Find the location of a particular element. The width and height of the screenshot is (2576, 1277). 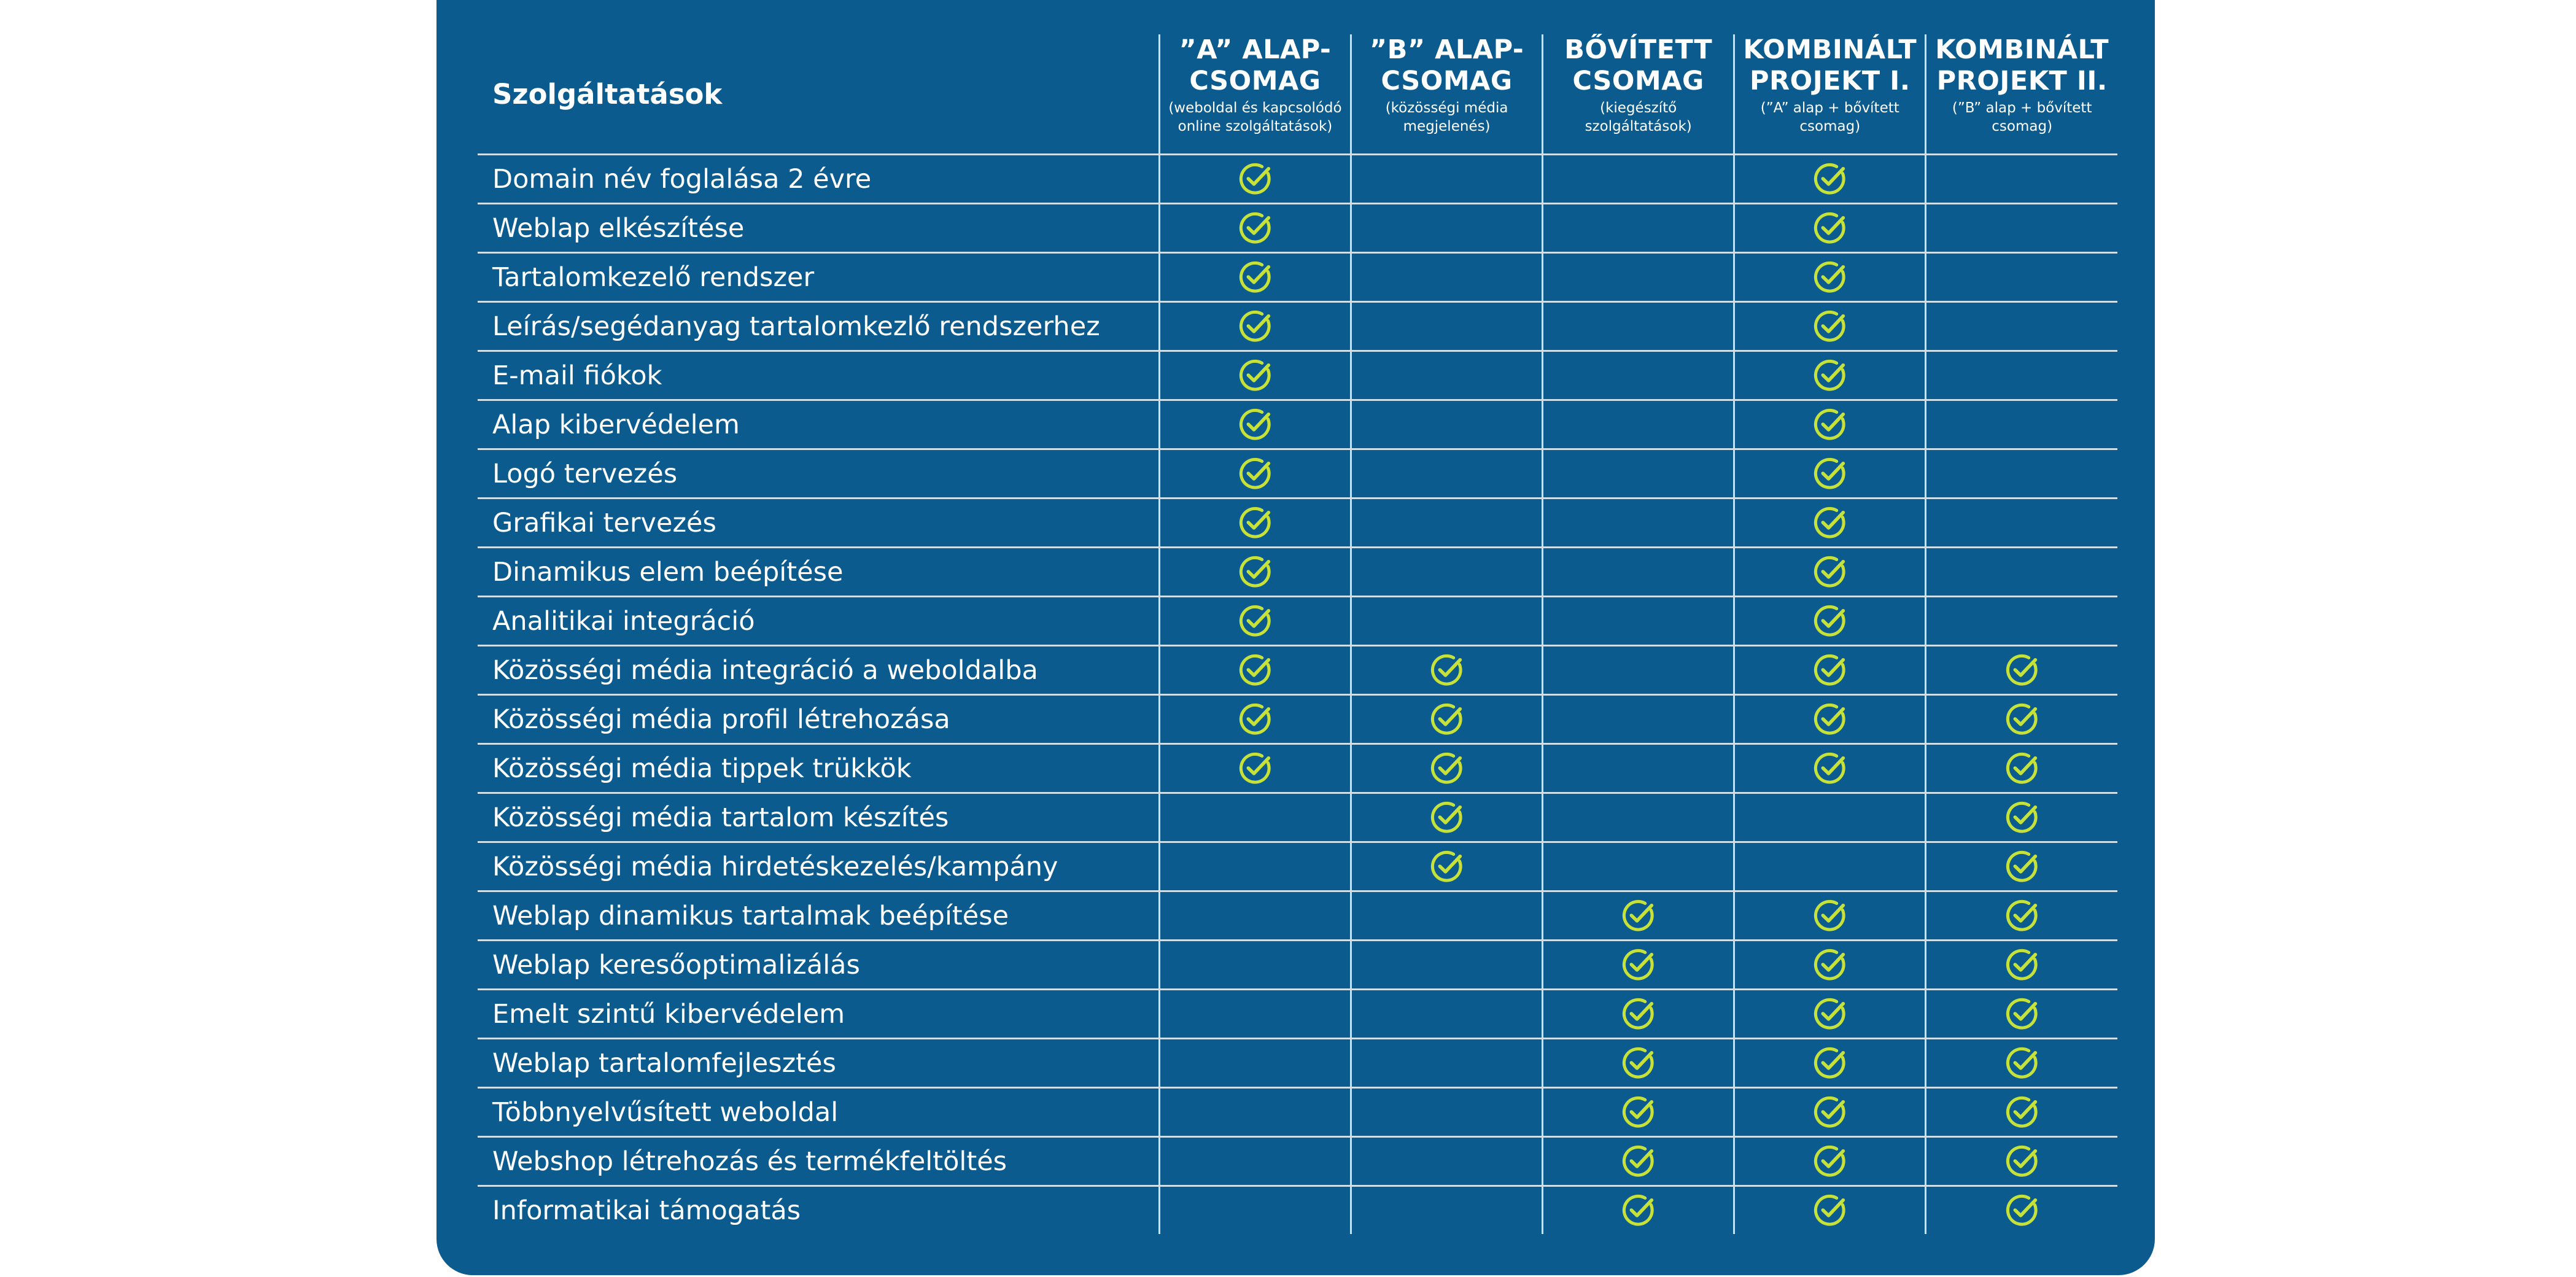

package-subtitle: (”A” alap + bővített csomag) is located at coordinates (1829, 117).